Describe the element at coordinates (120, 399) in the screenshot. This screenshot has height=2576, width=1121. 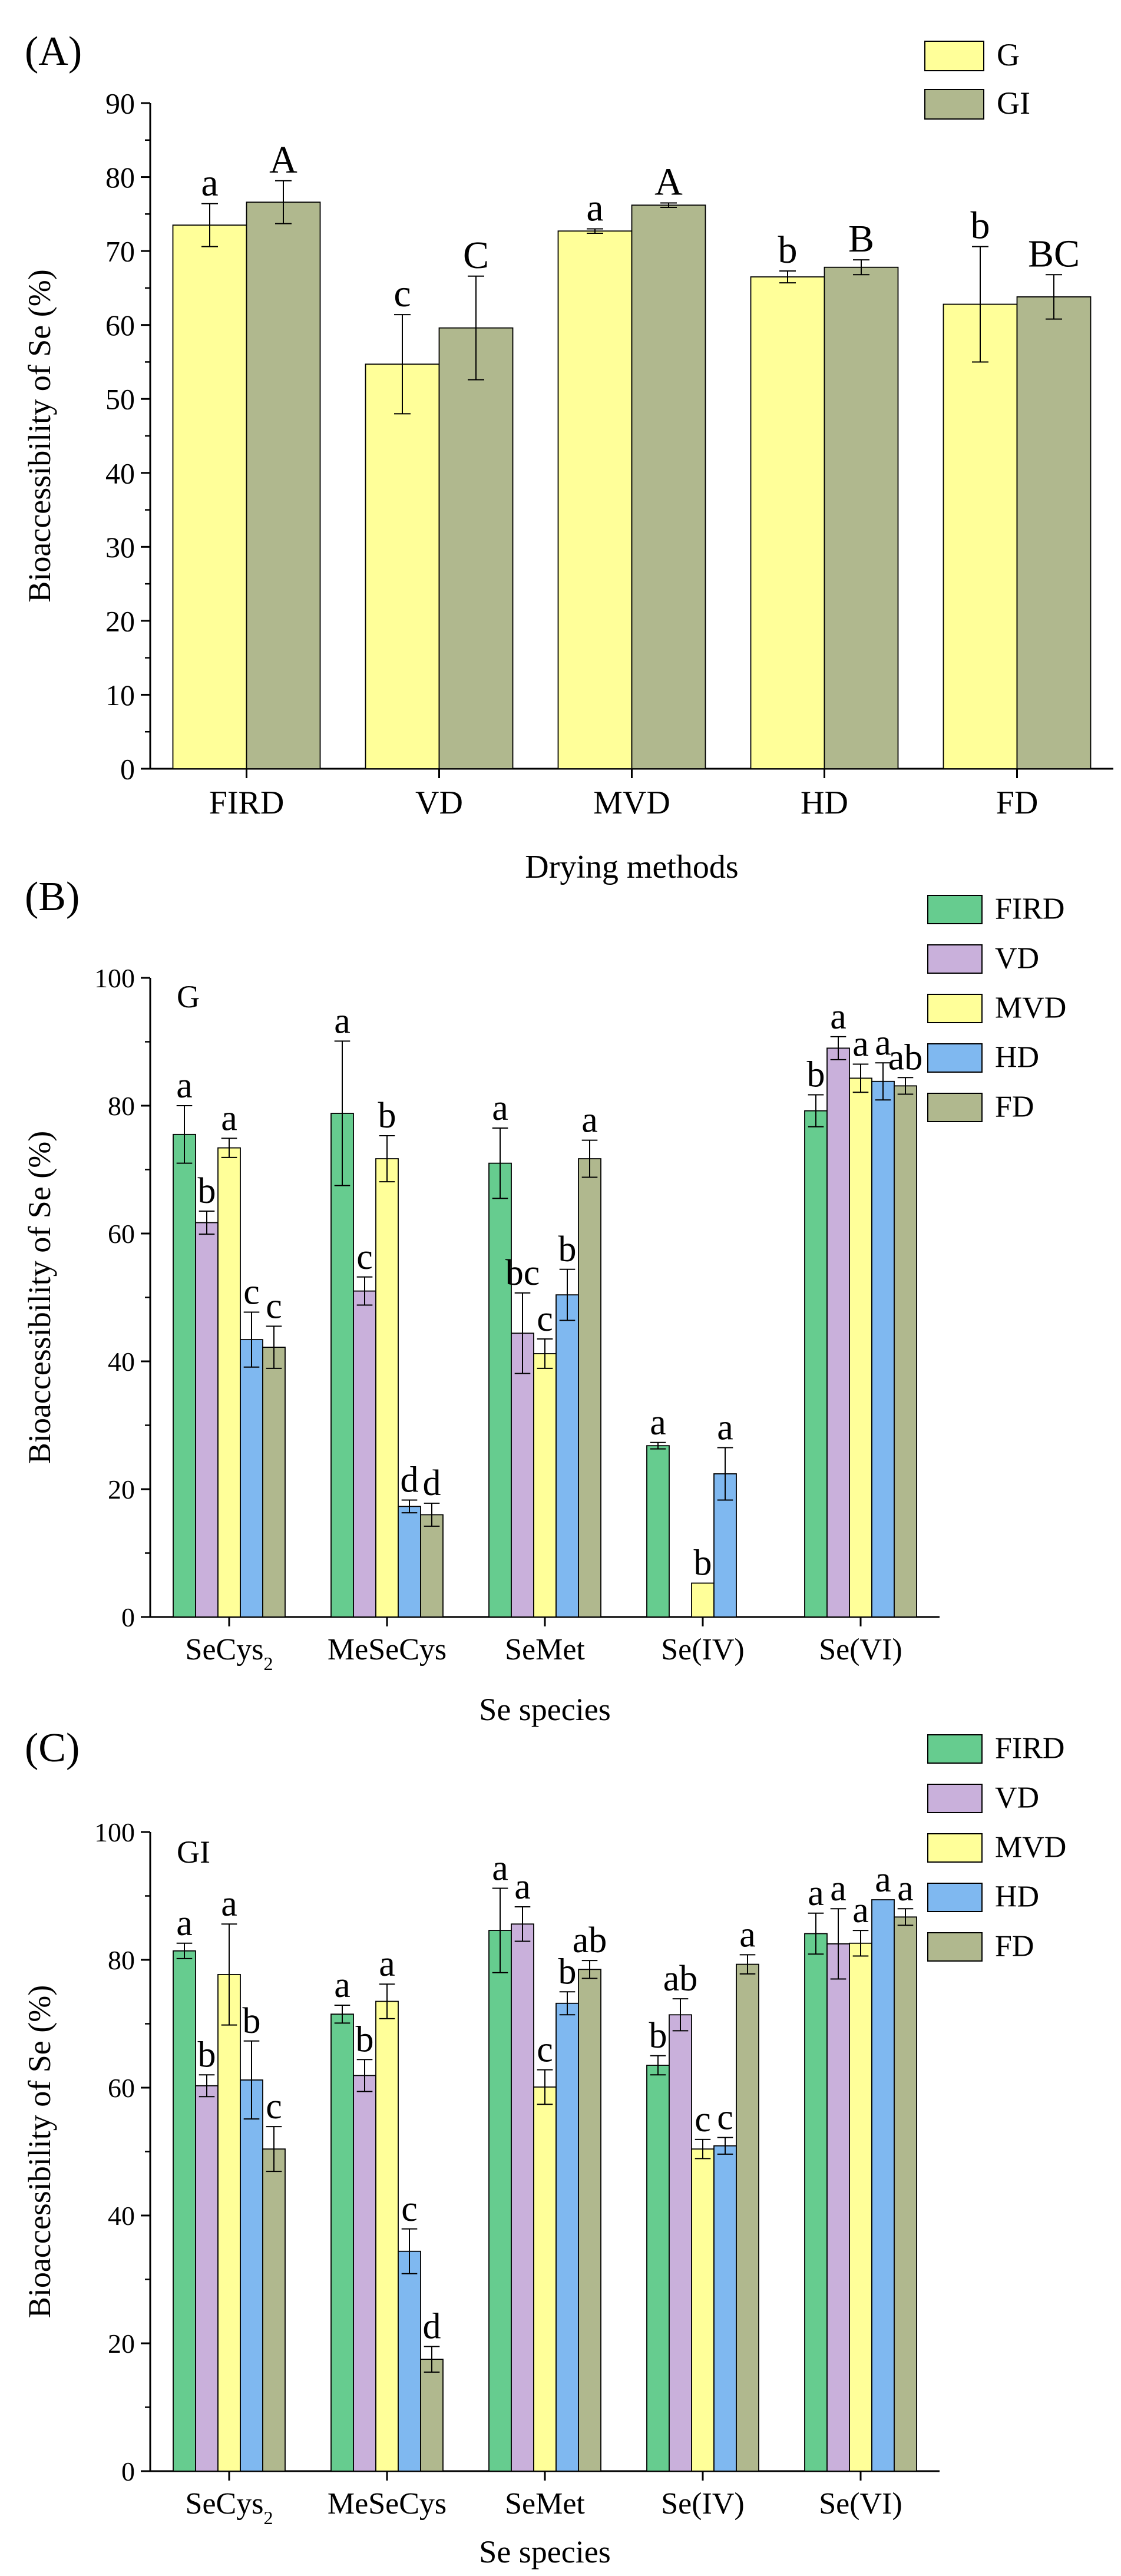
I see `panel-a-y-tick-label: 50` at that location.